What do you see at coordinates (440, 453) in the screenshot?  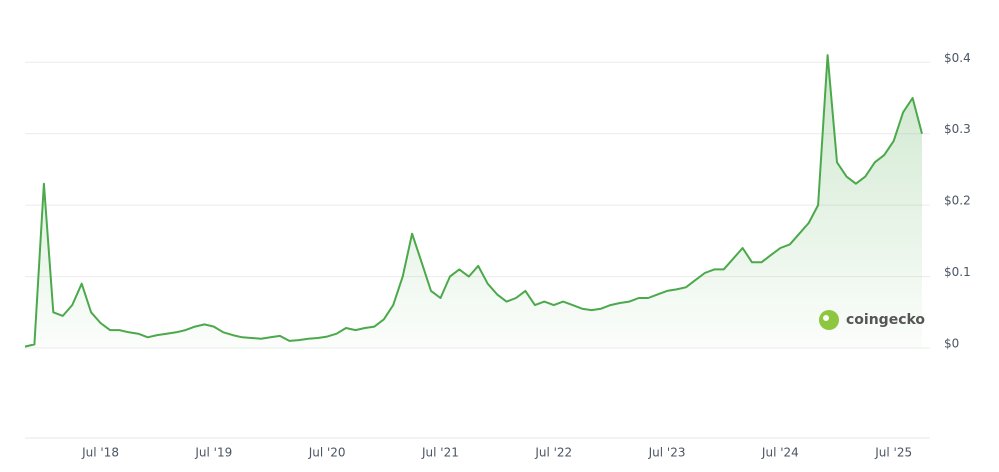 I see `x-tick-label: Jul '21` at bounding box center [440, 453].